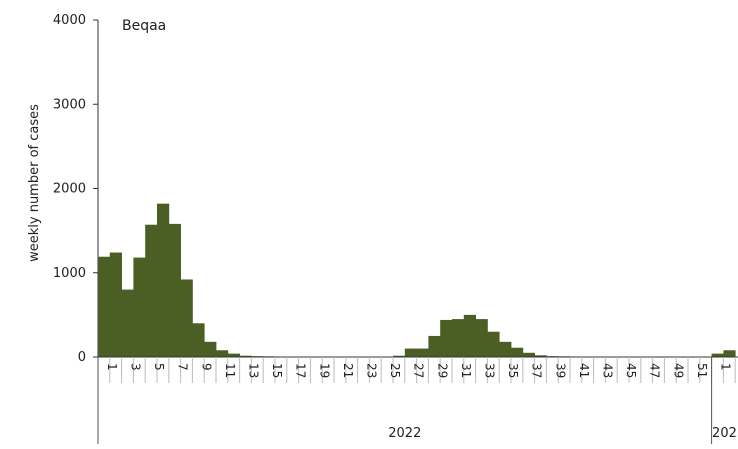 This screenshot has width=738, height=449. I want to click on x-tick-label: 9, so click(206, 367).